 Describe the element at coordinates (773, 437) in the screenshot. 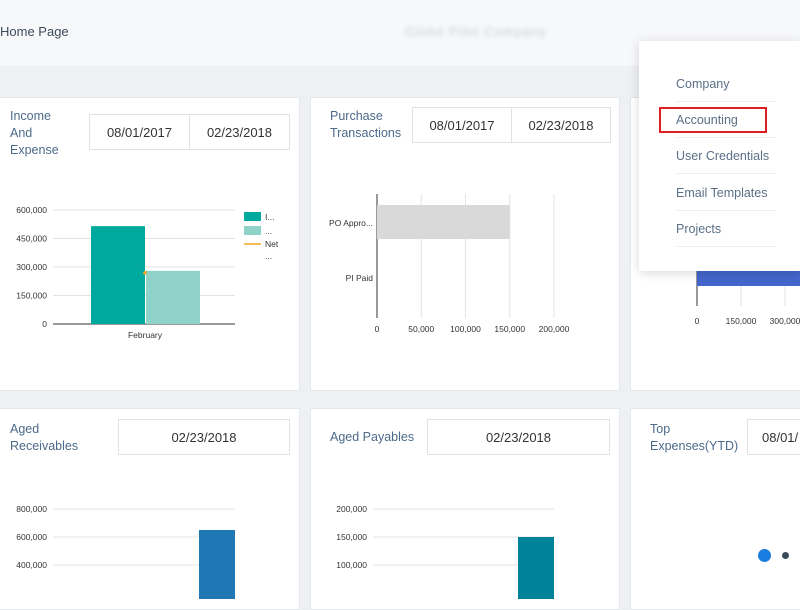

I see `date-from-input: 08/01/` at that location.